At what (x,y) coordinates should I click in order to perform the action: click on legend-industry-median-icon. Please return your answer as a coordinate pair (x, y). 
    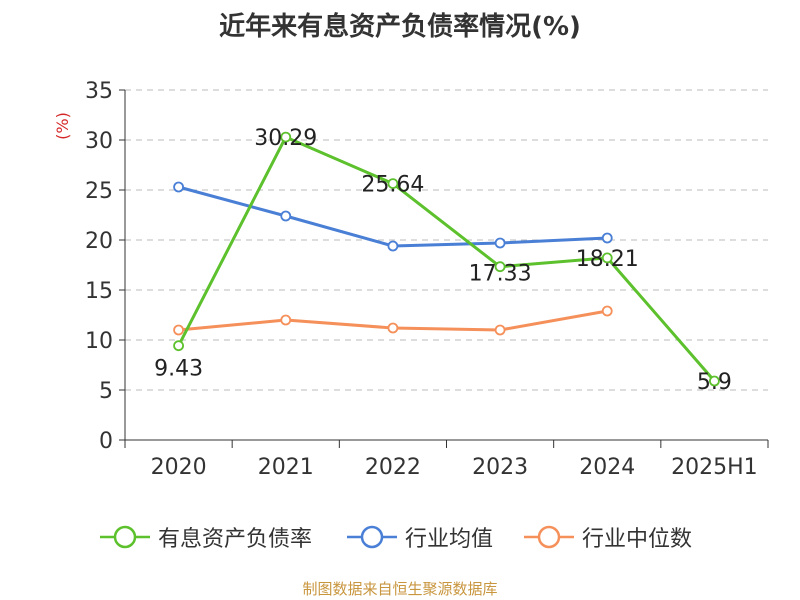
    Looking at the image, I should click on (549, 537).